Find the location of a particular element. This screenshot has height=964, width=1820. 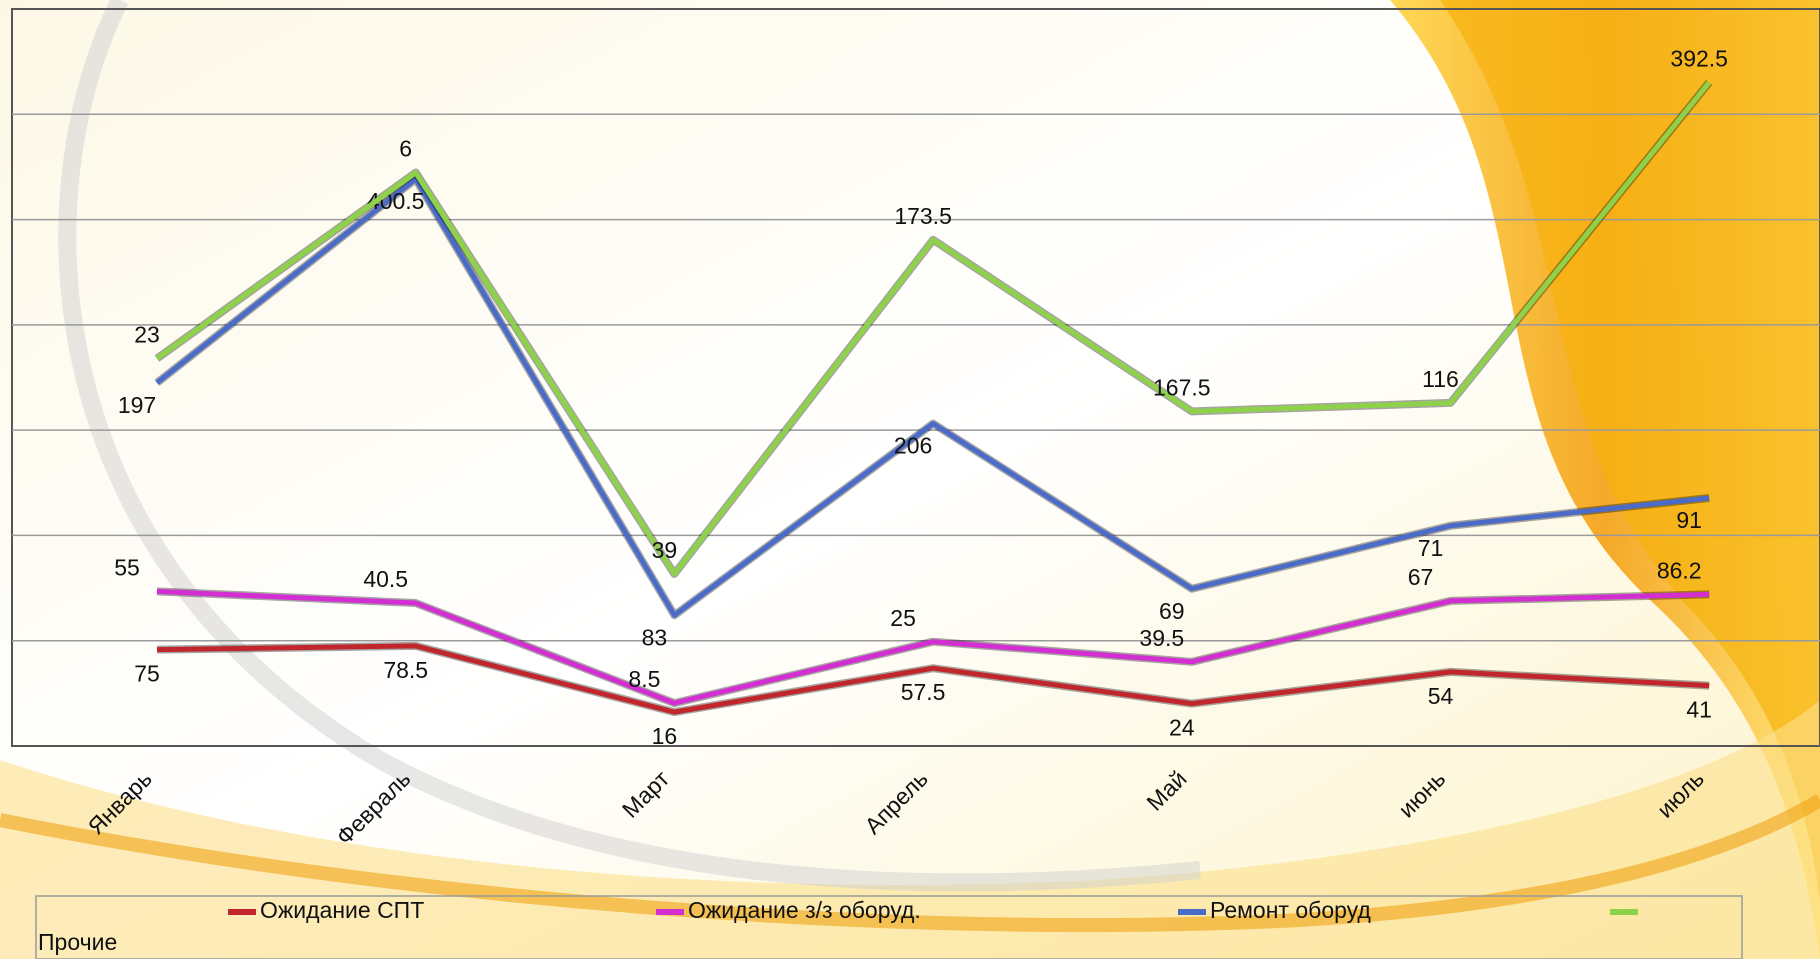

data-label: 67 is located at coordinates (1421, 577).